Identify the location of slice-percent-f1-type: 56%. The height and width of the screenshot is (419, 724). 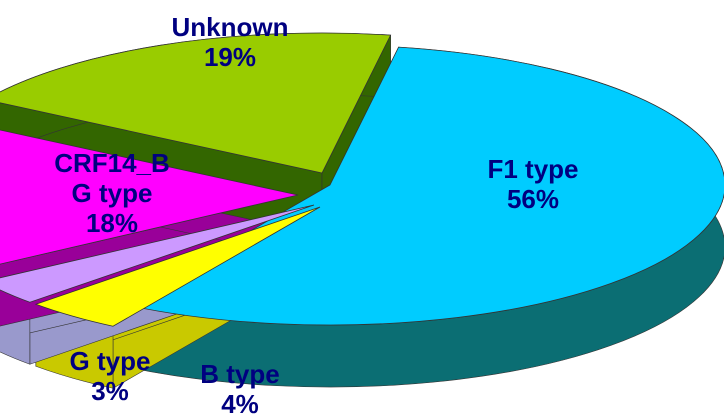
(533, 199).